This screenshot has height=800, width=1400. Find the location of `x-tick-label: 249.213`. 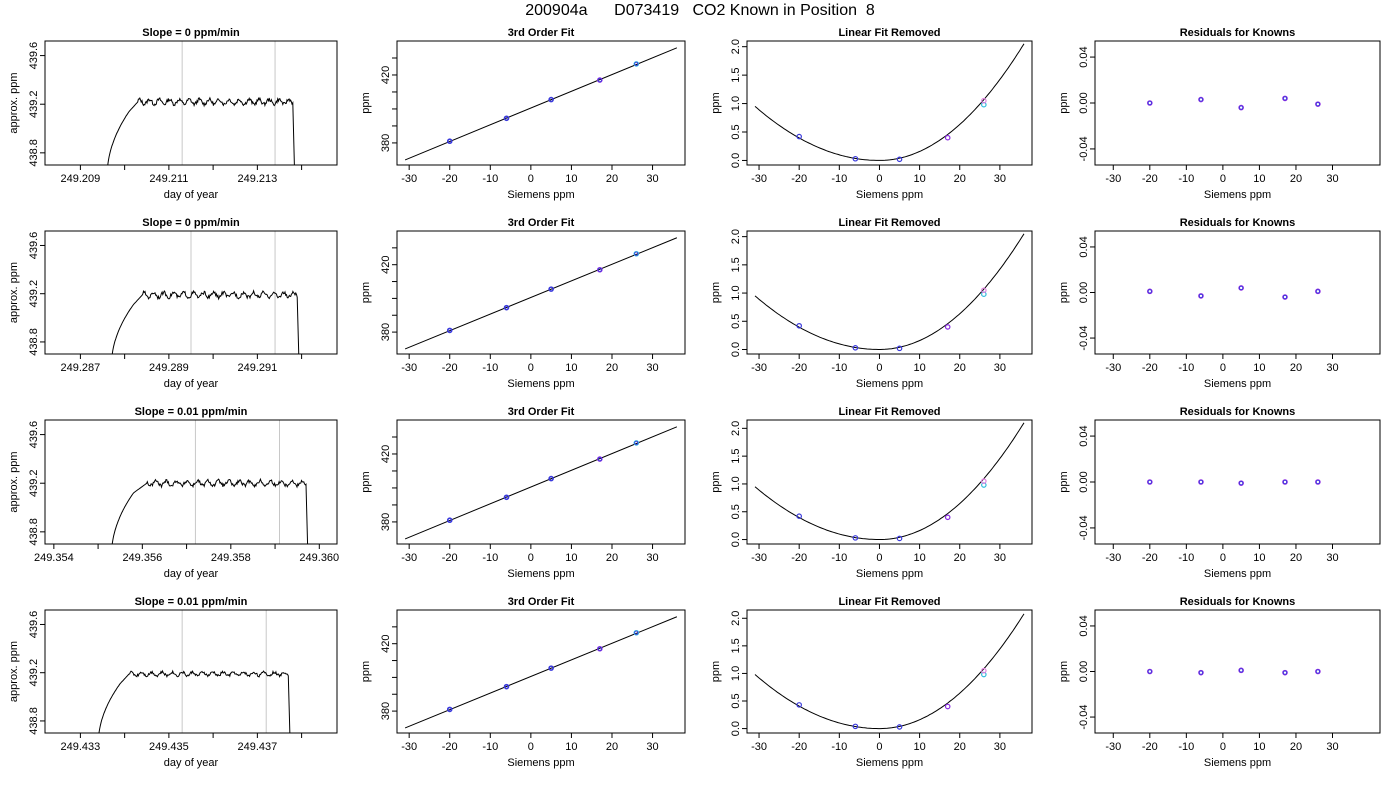

x-tick-label: 249.213 is located at coordinates (257, 179).